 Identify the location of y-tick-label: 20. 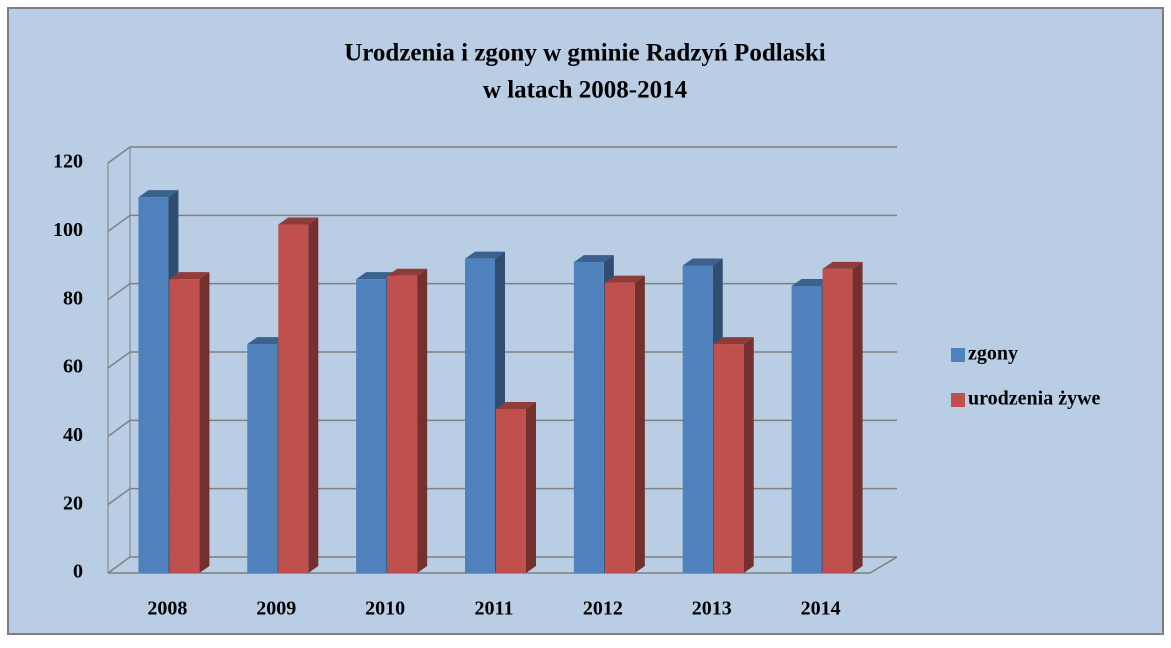
(73, 503).